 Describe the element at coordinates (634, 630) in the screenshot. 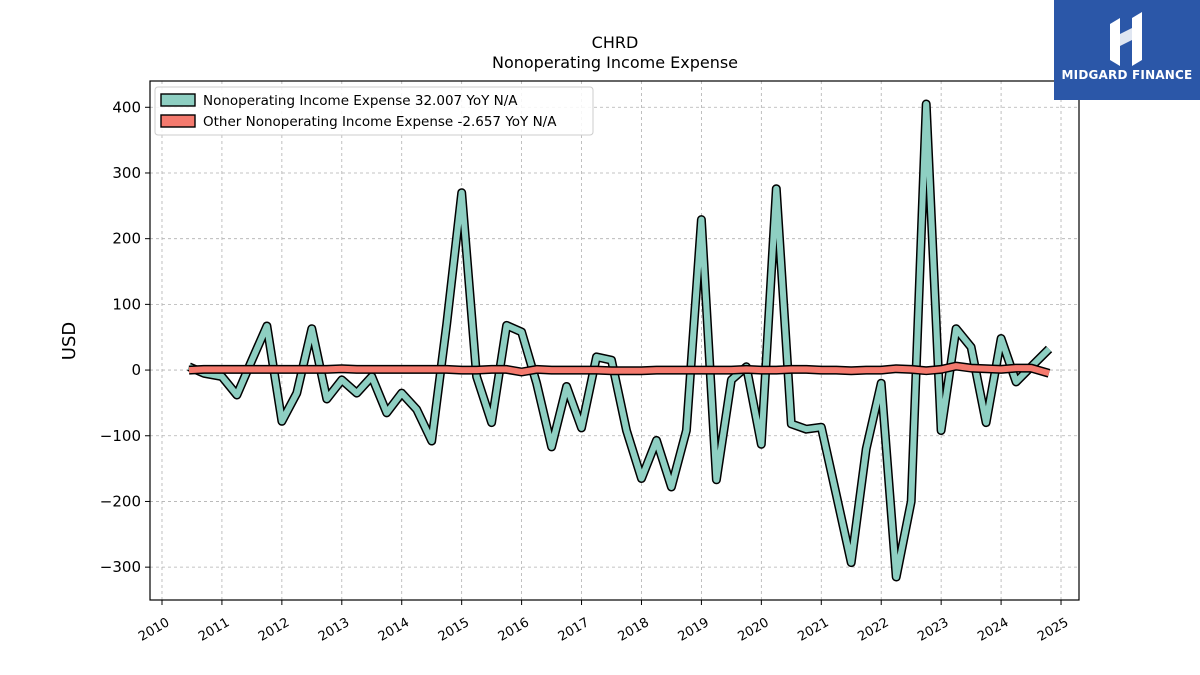

I see `x-tick-label: 2018` at that location.